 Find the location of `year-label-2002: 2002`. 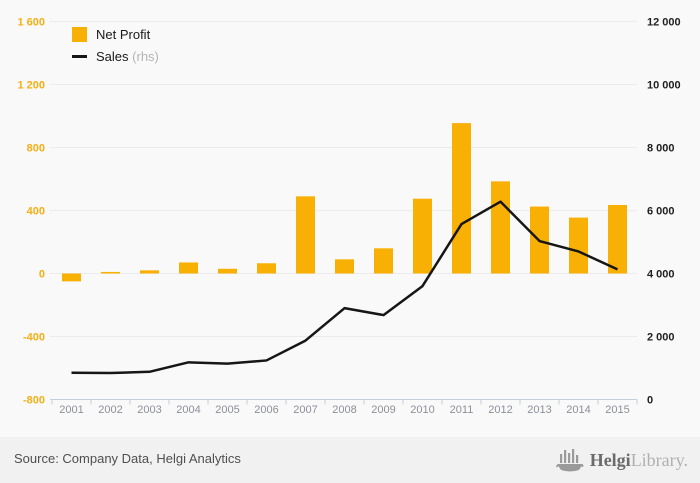

year-label-2002: 2002 is located at coordinates (110, 410).